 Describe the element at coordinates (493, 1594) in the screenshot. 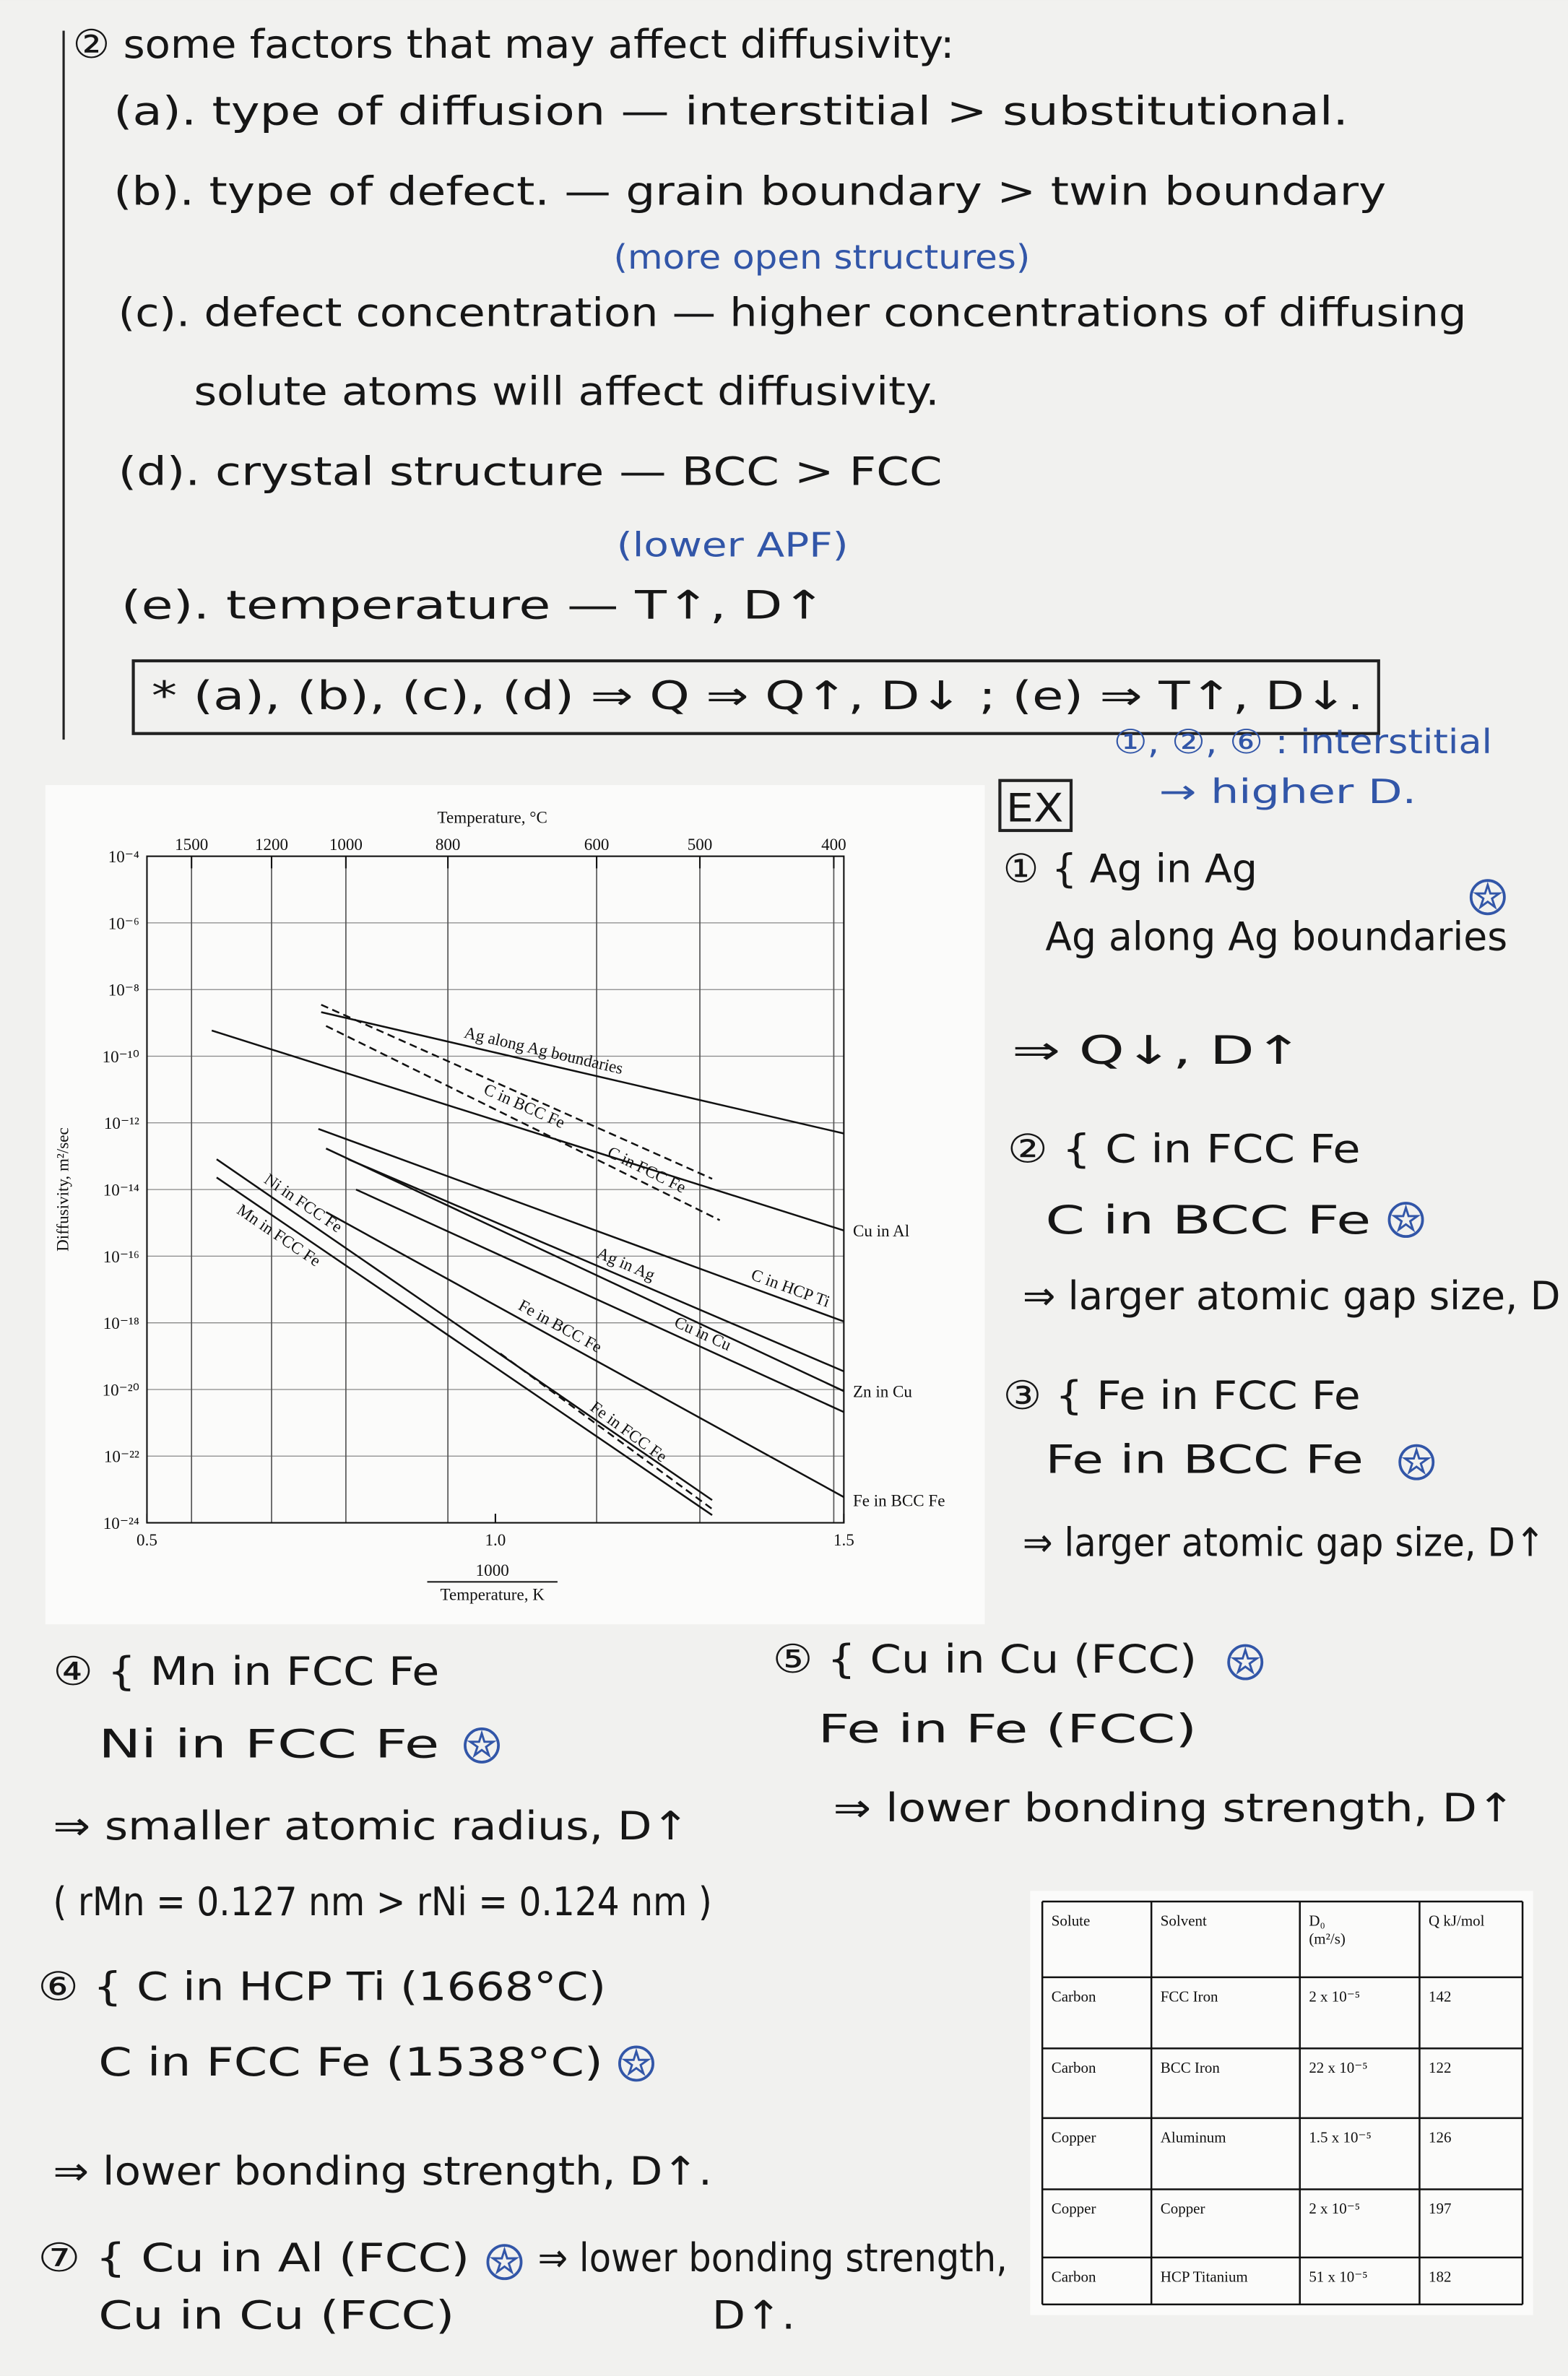

I see `x-axis-denominator: Temperature, K` at that location.